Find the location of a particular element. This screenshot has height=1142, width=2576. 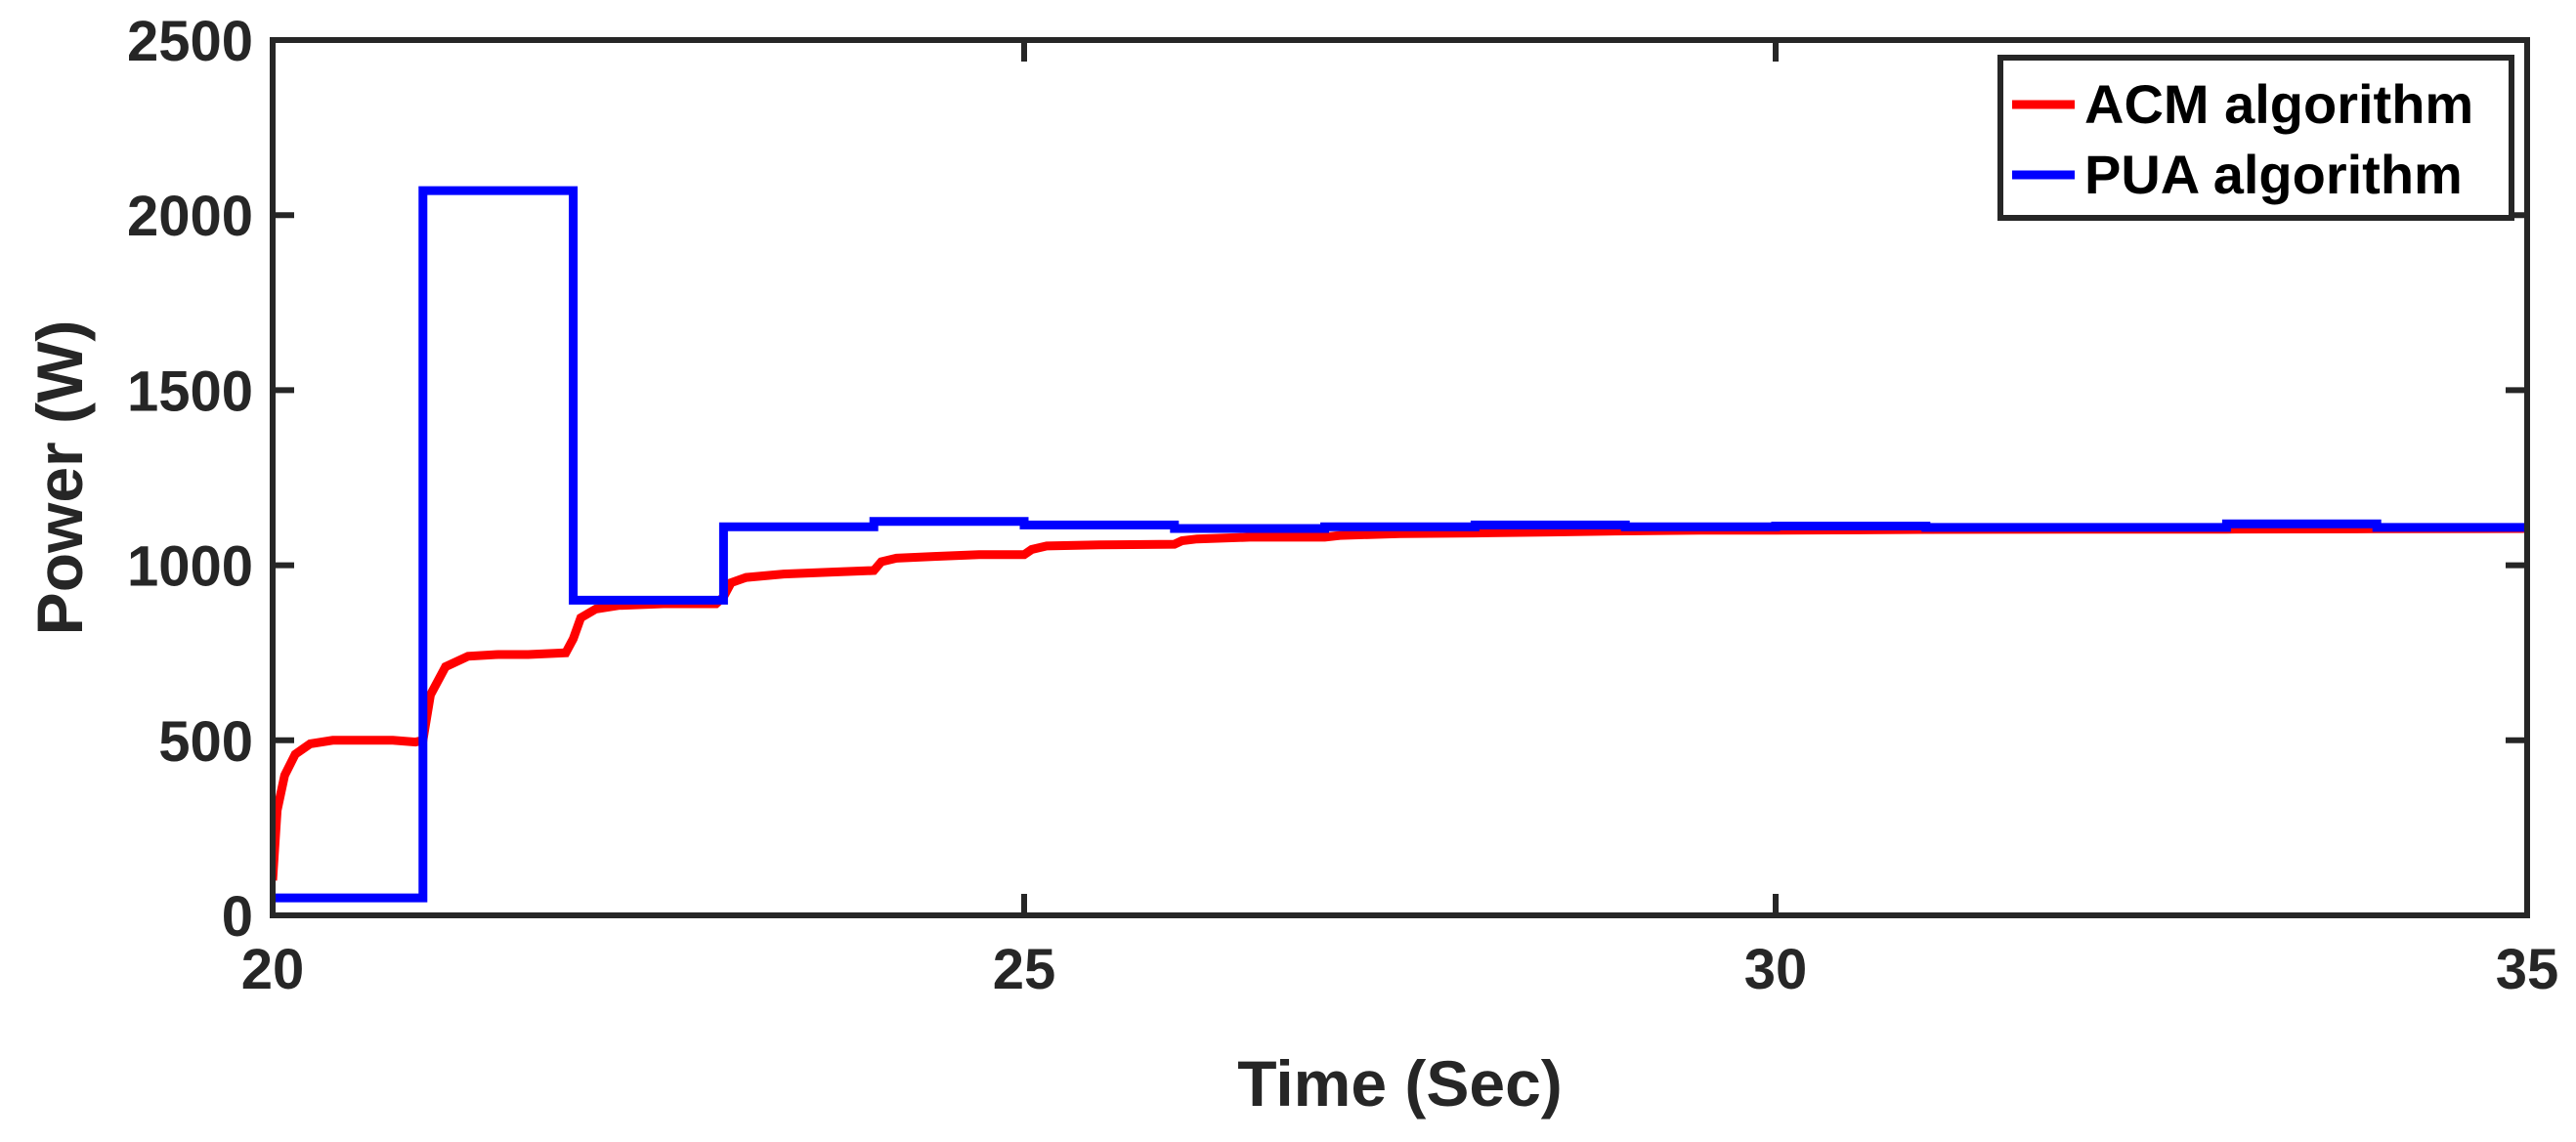

x-axis-title: Time (Sec) is located at coordinates (1400, 1083).